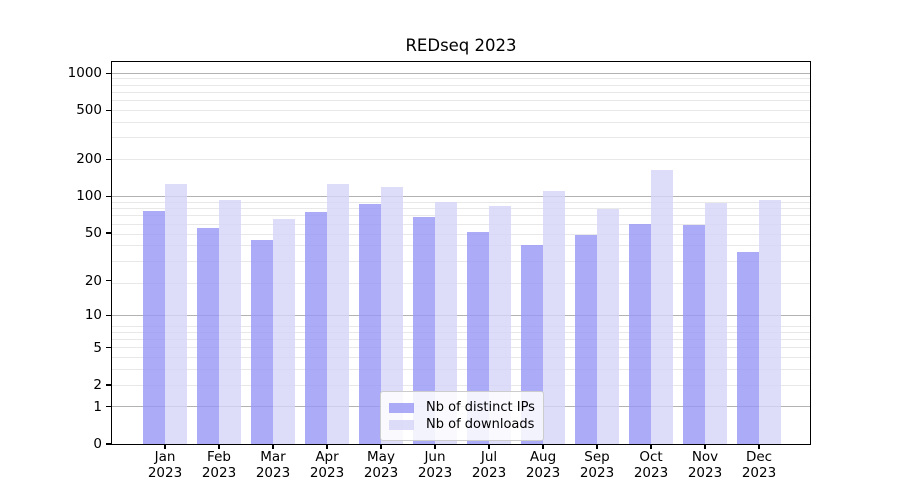  What do you see at coordinates (705, 465) in the screenshot?
I see `x-tick-label: Nov 2023` at bounding box center [705, 465].